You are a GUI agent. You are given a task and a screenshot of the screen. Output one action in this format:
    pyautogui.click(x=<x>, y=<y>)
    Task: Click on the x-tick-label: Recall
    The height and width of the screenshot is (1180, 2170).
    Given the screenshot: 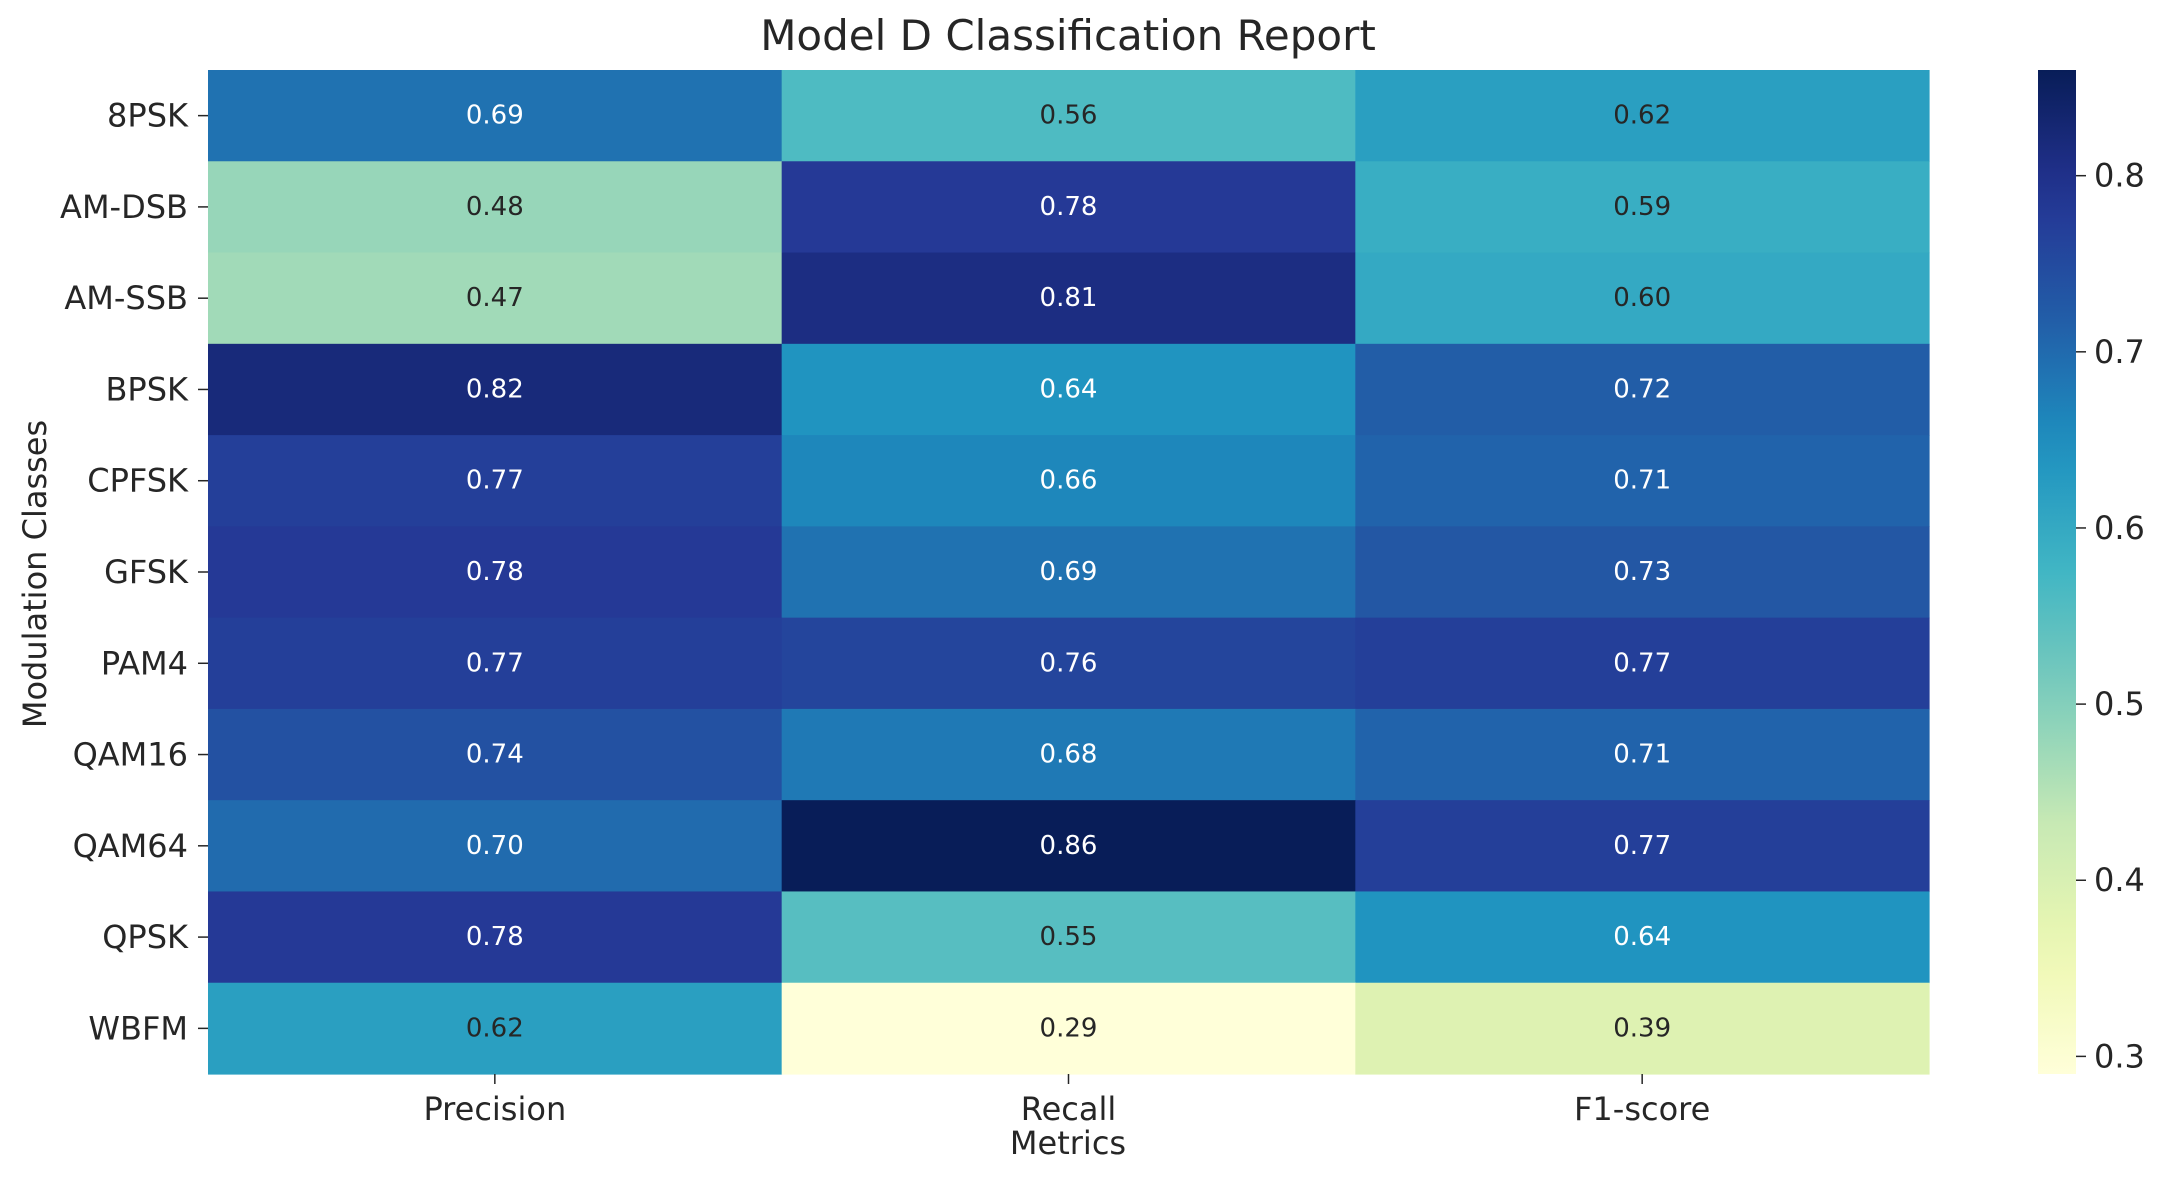 What is the action you would take?
    pyautogui.click(x=1068, y=1109)
    